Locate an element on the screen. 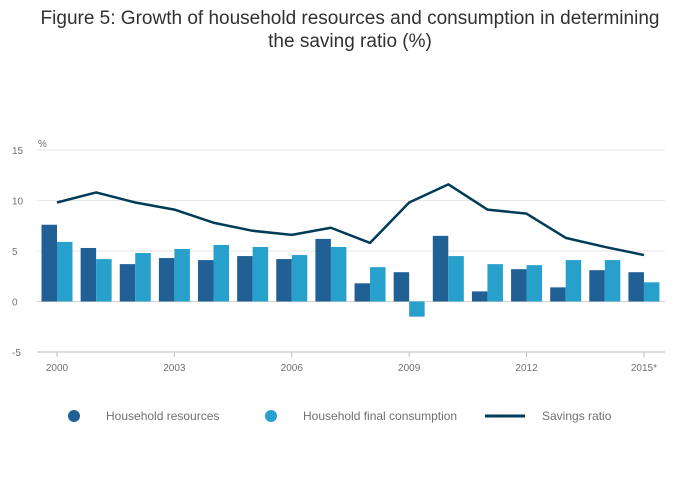 This screenshot has width=700, height=502. y-axis: -5 0 5 10 15 is located at coordinates (18, 252).